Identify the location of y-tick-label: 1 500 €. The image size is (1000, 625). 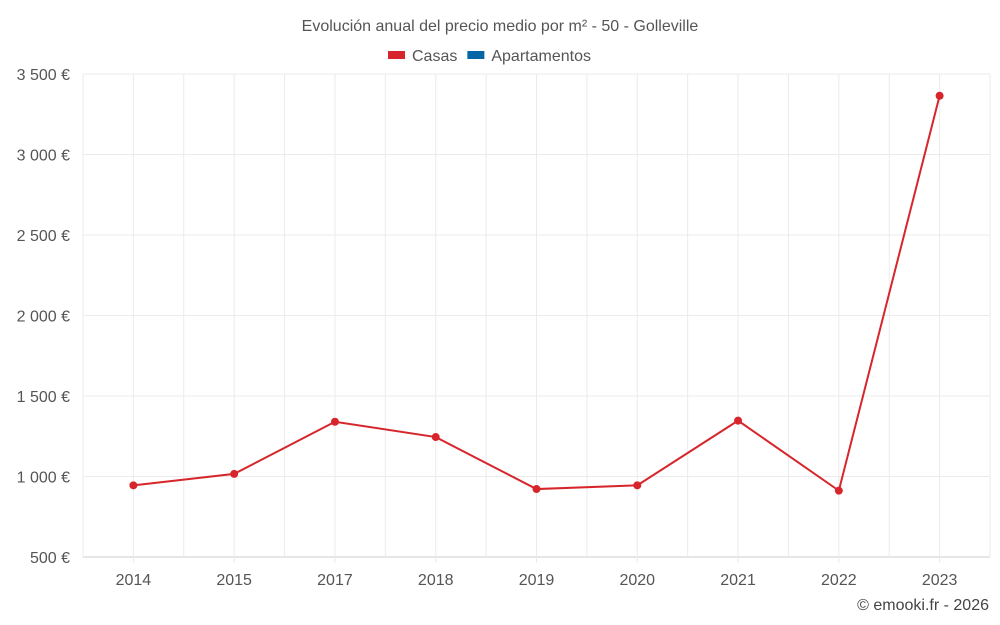
(43, 397).